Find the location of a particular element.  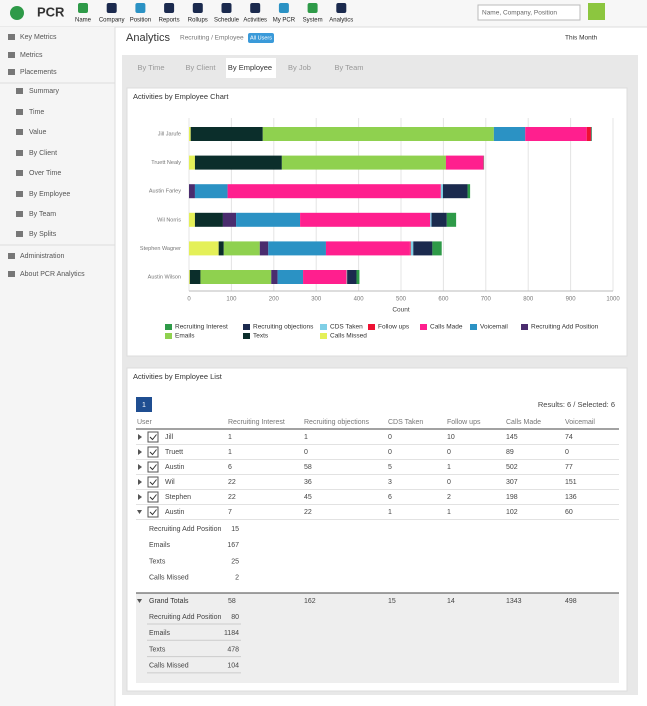

legend-label: Calls Made is located at coordinates (446, 327).